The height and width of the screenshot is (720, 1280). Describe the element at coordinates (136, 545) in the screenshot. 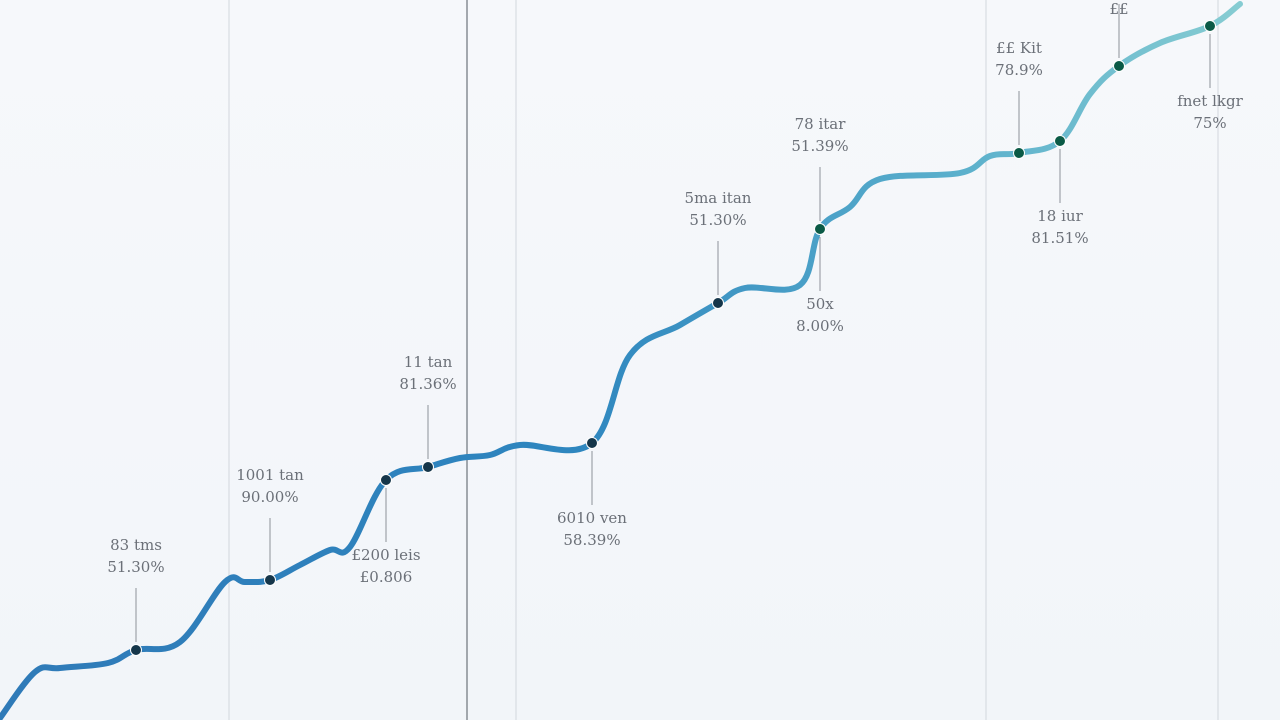

I see `annotation-label-0: 83 tms` at that location.